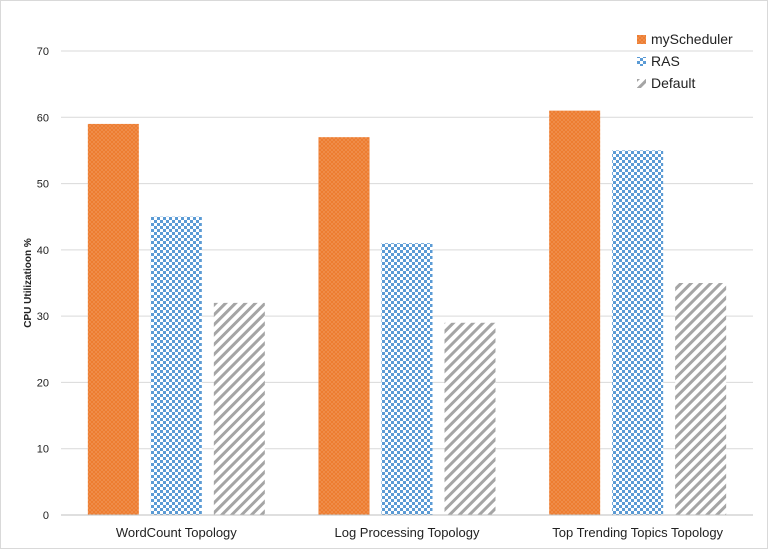 This screenshot has width=768, height=553. I want to click on y-tick-label: 60, so click(43, 118).